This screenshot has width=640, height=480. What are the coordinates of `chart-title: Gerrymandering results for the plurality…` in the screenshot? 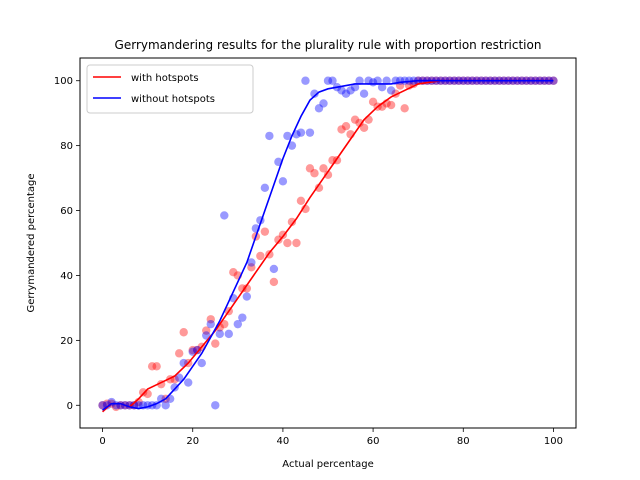 It's located at (328, 45).